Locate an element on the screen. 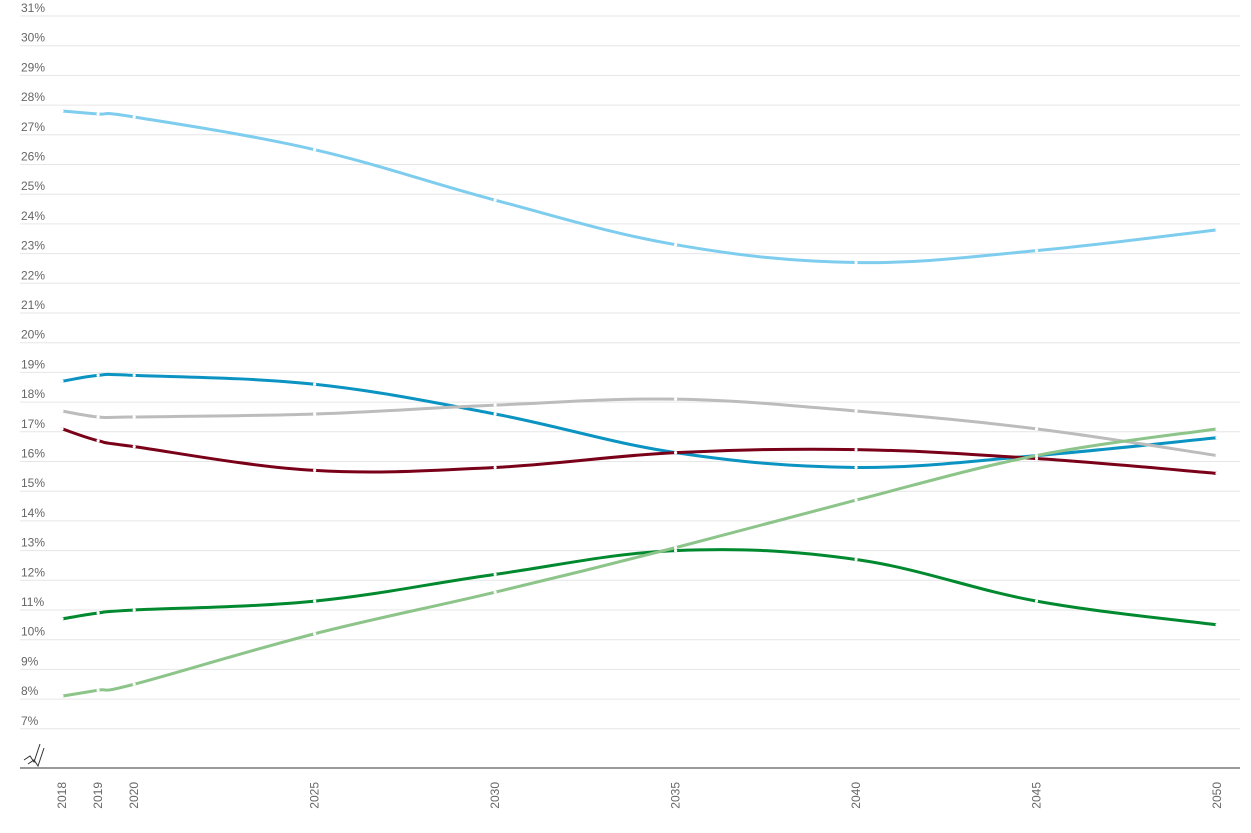  y-tick-label: 10% is located at coordinates (33, 632).